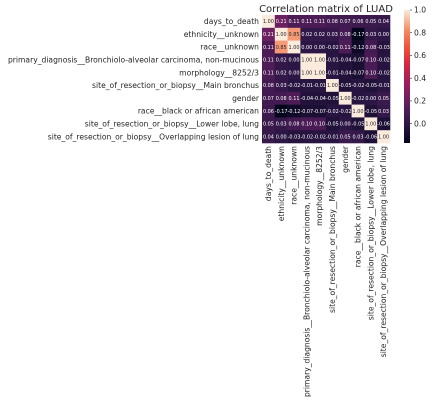 The image size is (440, 415). Describe the element at coordinates (294, 175) in the screenshot. I see `x-tick-label: race__unknown` at that location.